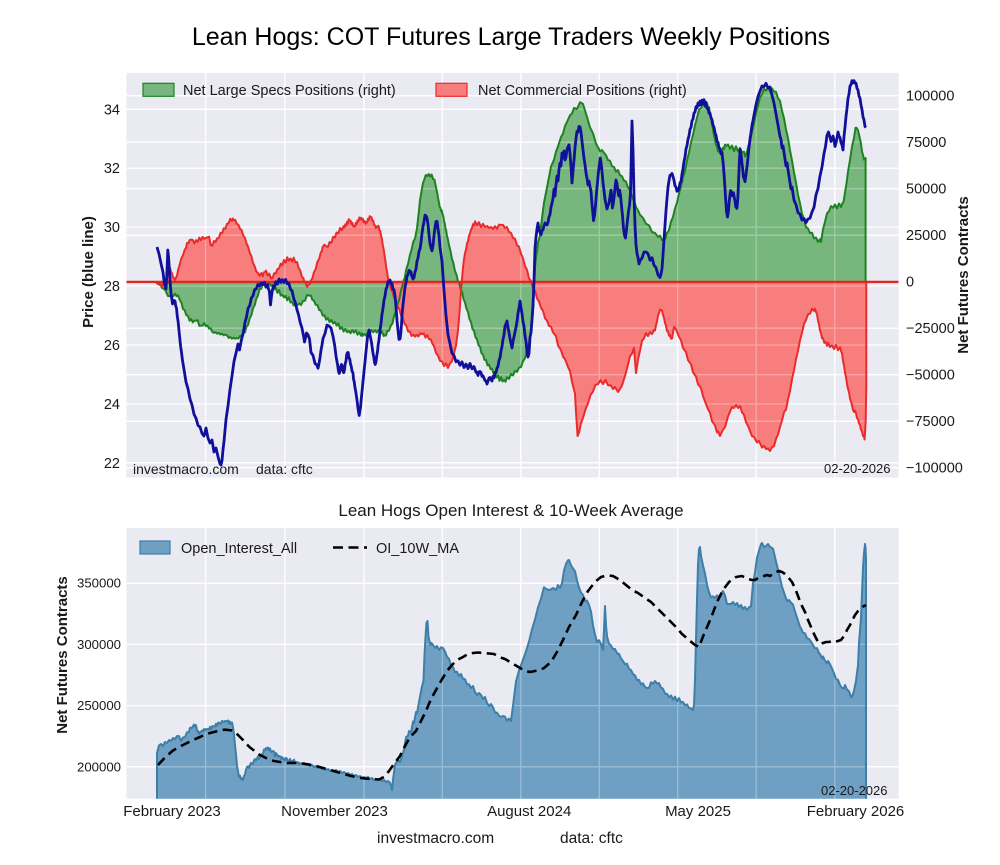 The height and width of the screenshot is (865, 1000). I want to click on svg-text: 250000, so click(99, 705).